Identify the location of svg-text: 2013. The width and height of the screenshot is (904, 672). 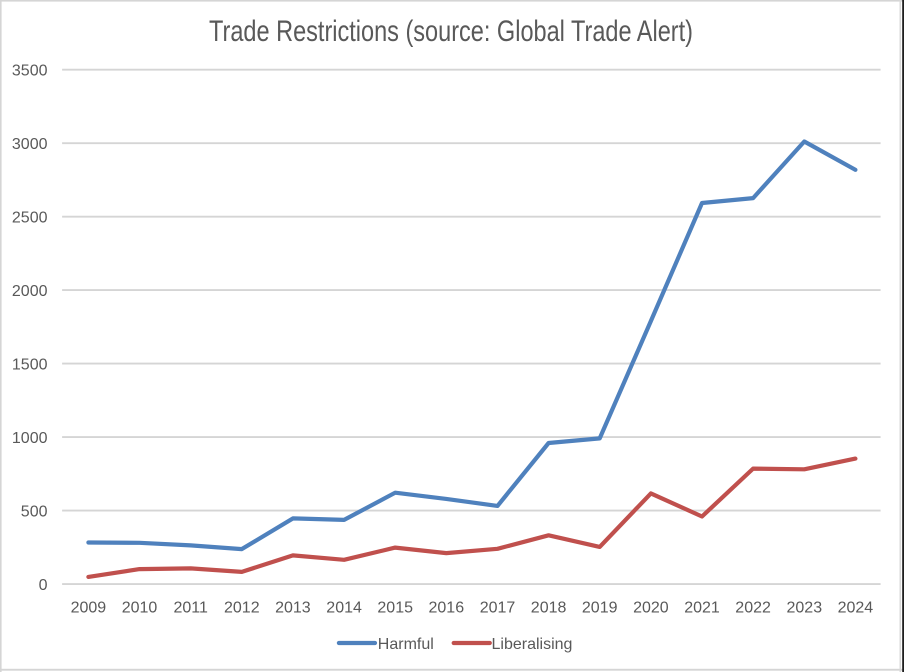
(293, 608).